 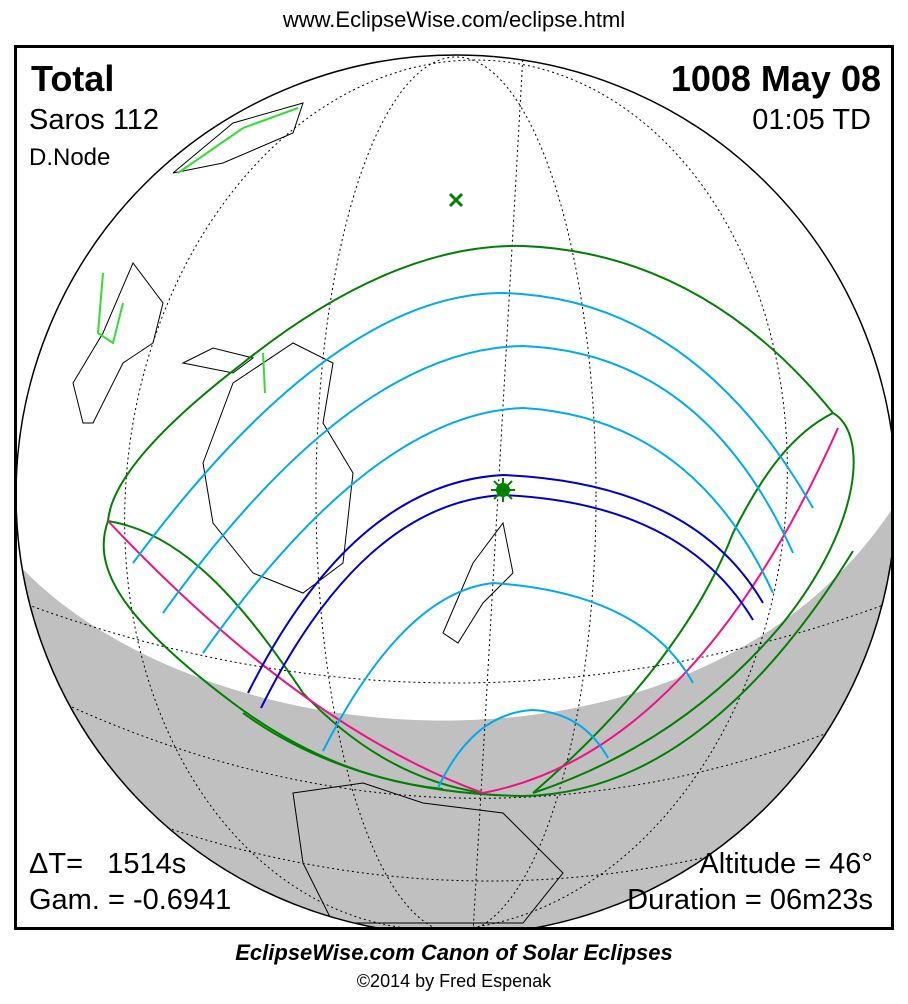 I want to click on footer-copyright: ©2014 by Fred Espenak, so click(x=454, y=981).